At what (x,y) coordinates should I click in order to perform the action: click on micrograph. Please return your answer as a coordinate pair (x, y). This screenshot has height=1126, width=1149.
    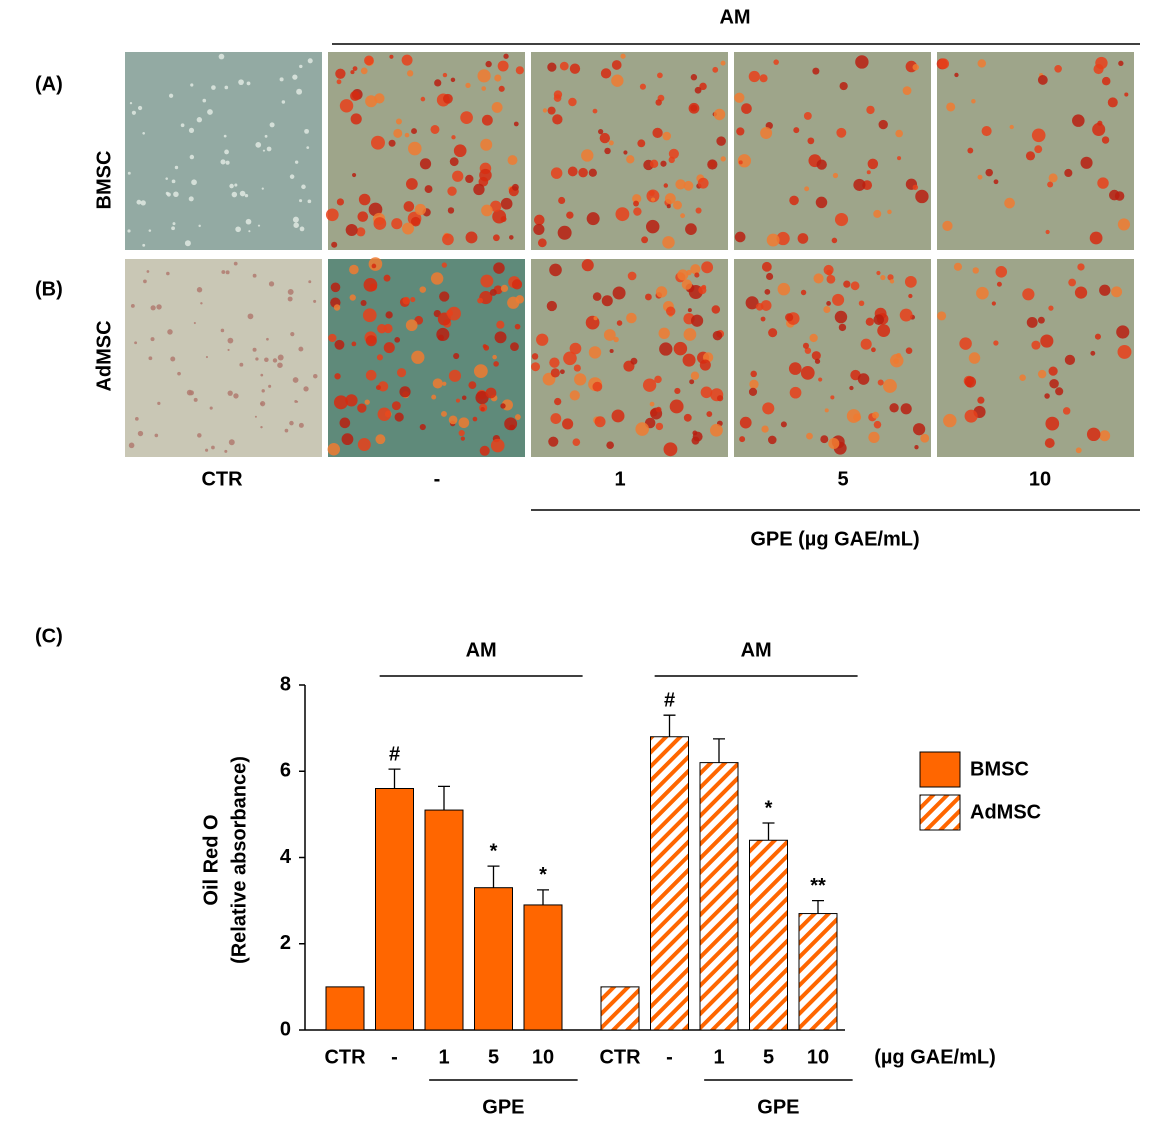
    Looking at the image, I should click on (629, 151).